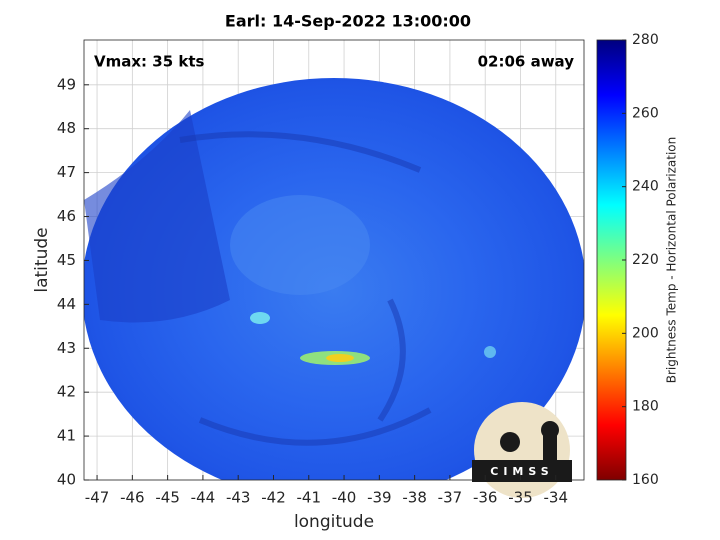 This screenshot has width=720, height=540. Describe the element at coordinates (167, 498) in the screenshot. I see `x-tick-label: -45` at that location.